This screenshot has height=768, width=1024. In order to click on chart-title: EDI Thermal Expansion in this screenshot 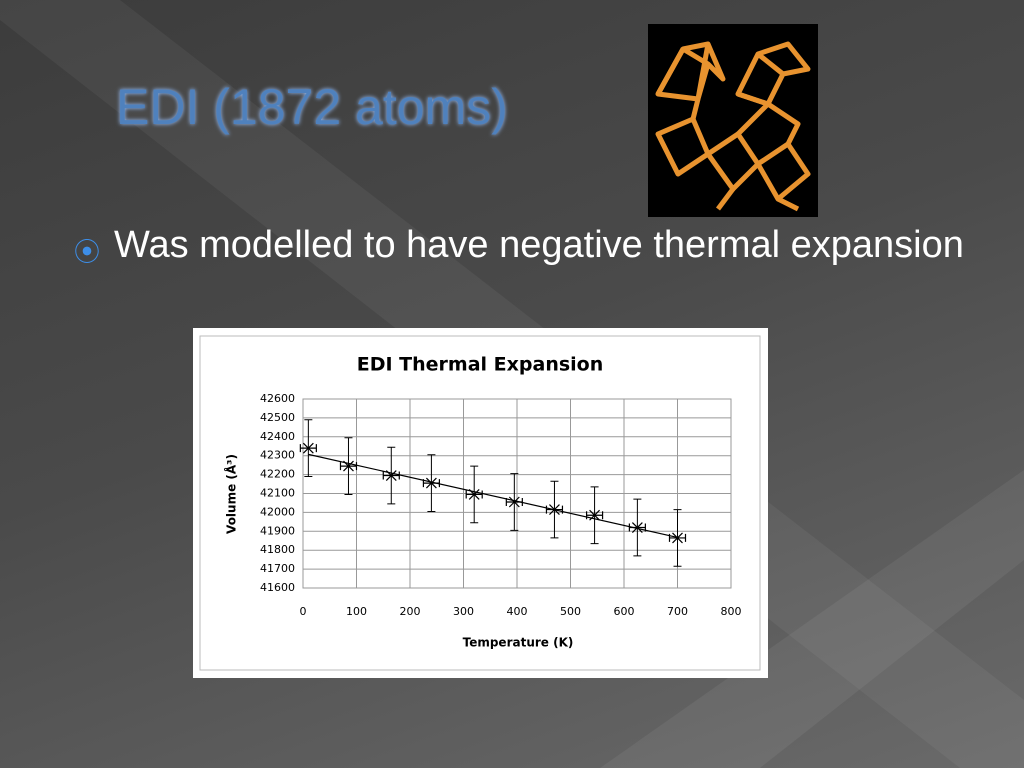, I will do `click(480, 365)`.